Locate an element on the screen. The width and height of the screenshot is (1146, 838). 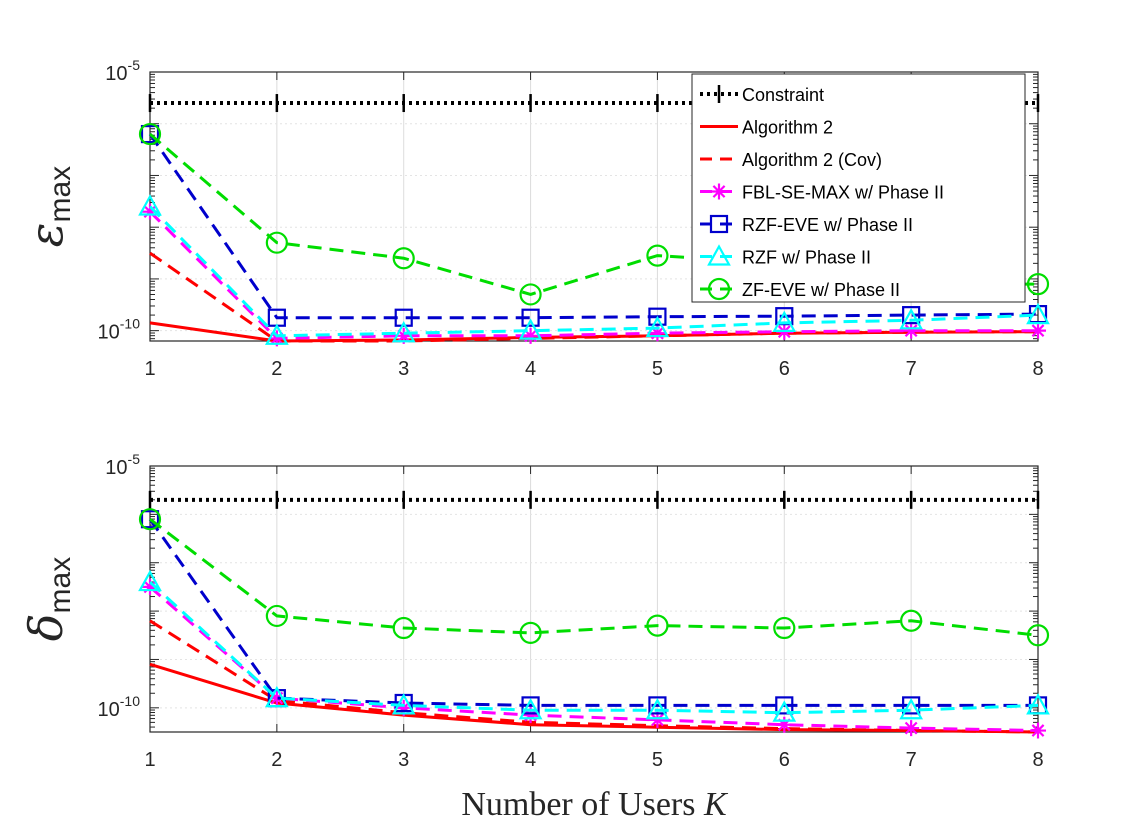
y-axis-label: εmax is located at coordinates (48, 206).